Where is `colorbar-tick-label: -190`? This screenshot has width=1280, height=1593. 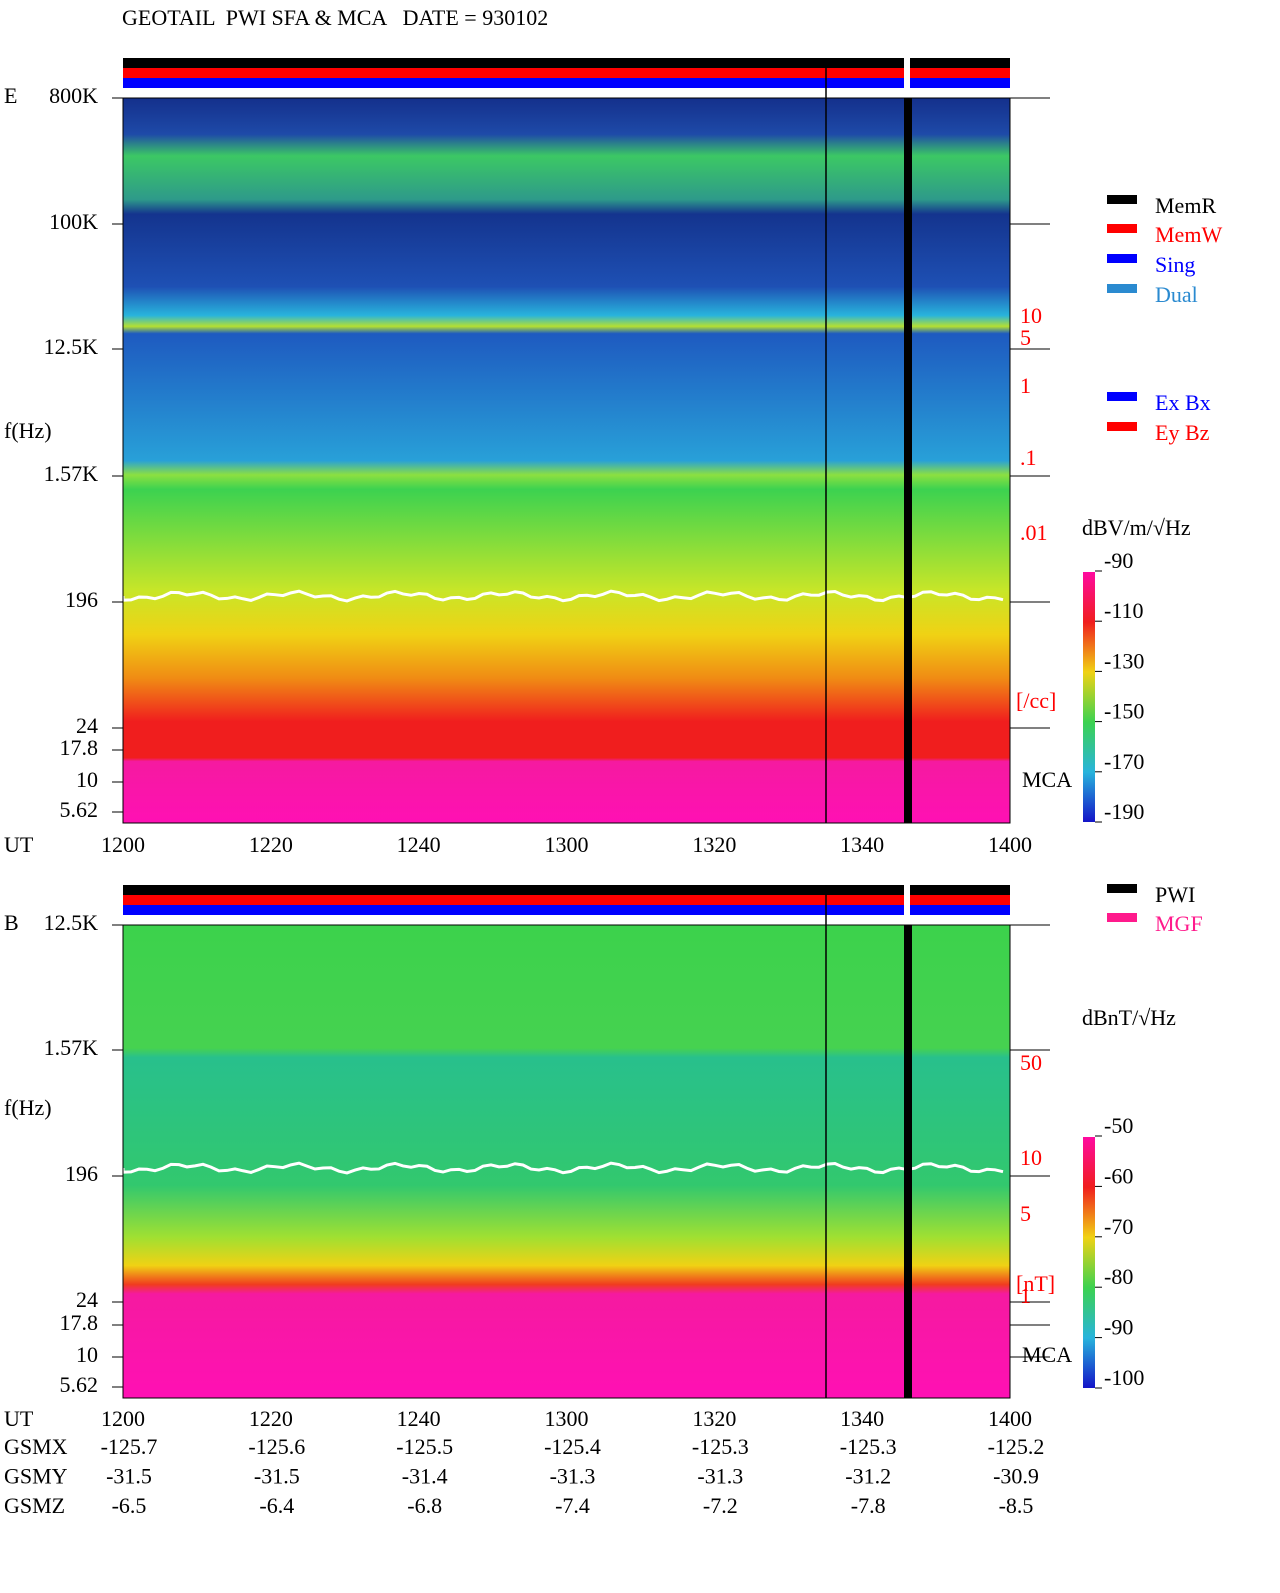 colorbar-tick-label: -190 is located at coordinates (1124, 811).